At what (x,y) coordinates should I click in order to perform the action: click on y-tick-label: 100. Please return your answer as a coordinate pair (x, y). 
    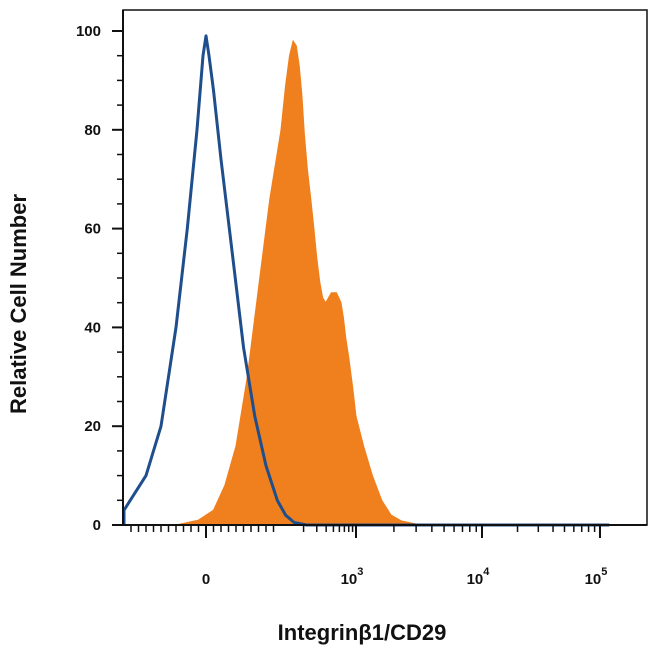
    Looking at the image, I should click on (88, 31).